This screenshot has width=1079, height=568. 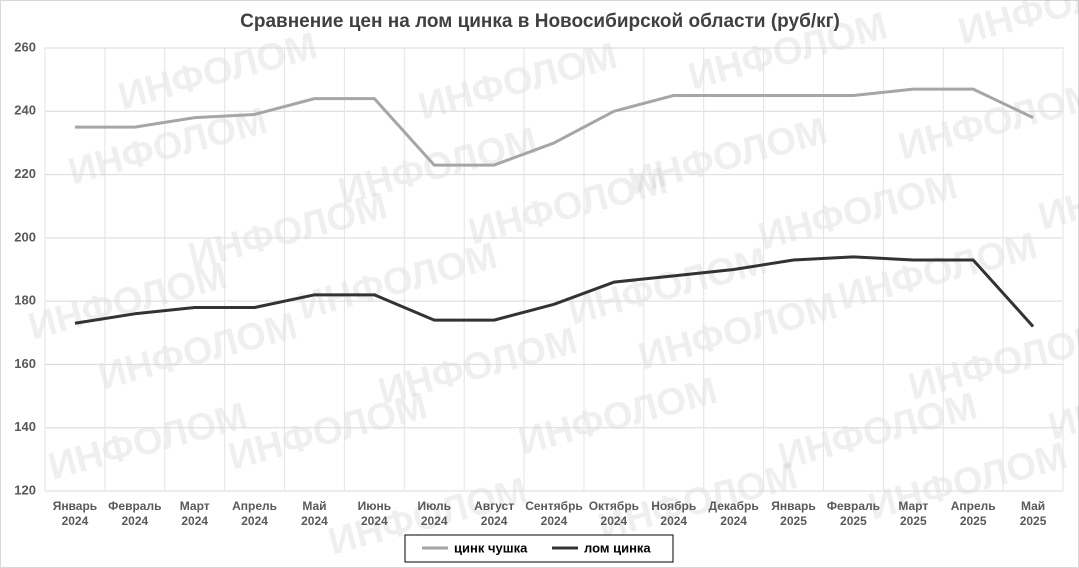 What do you see at coordinates (617, 547) in the screenshot?
I see `legend-label: лом цинка` at bounding box center [617, 547].